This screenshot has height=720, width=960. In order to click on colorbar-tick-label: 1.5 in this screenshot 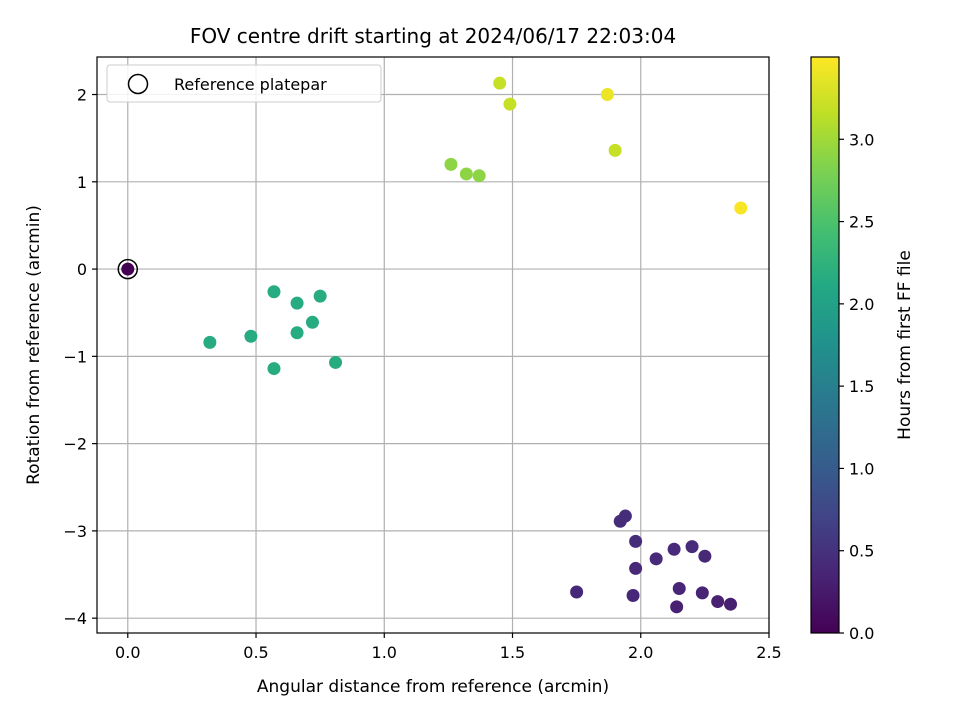, I will do `click(861, 386)`.